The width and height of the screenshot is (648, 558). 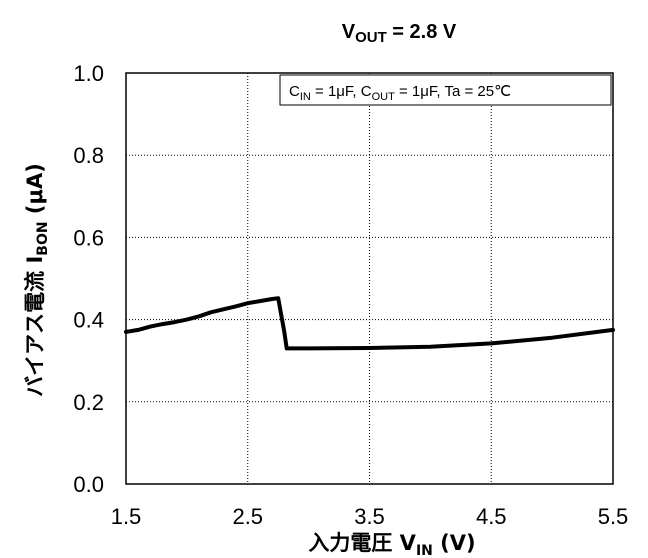 I want to click on x-tick-label: 3.5, so click(x=369, y=516).